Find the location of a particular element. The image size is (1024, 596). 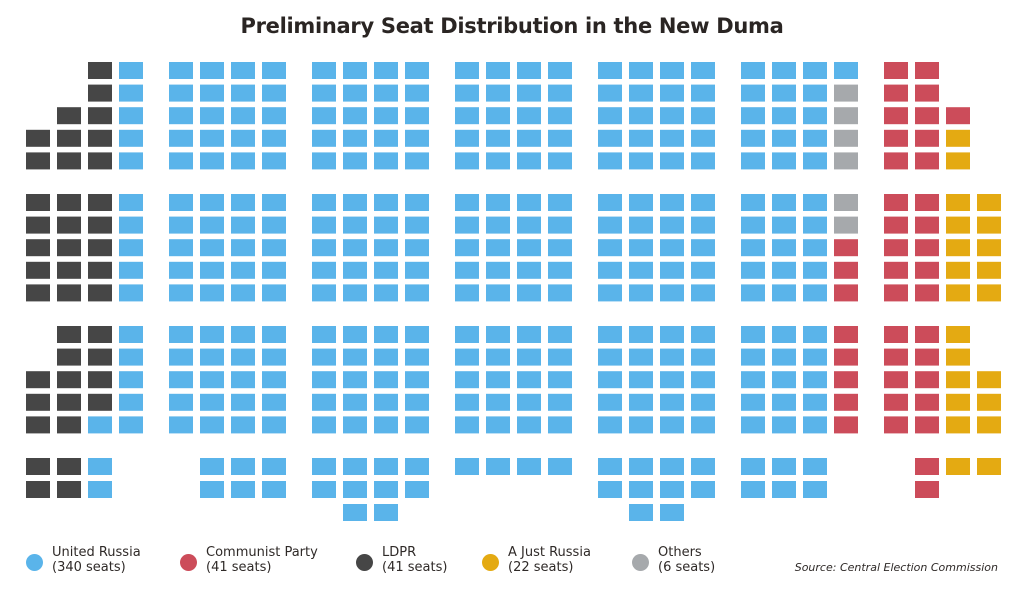

legend-label: Communist Party is located at coordinates (262, 552).